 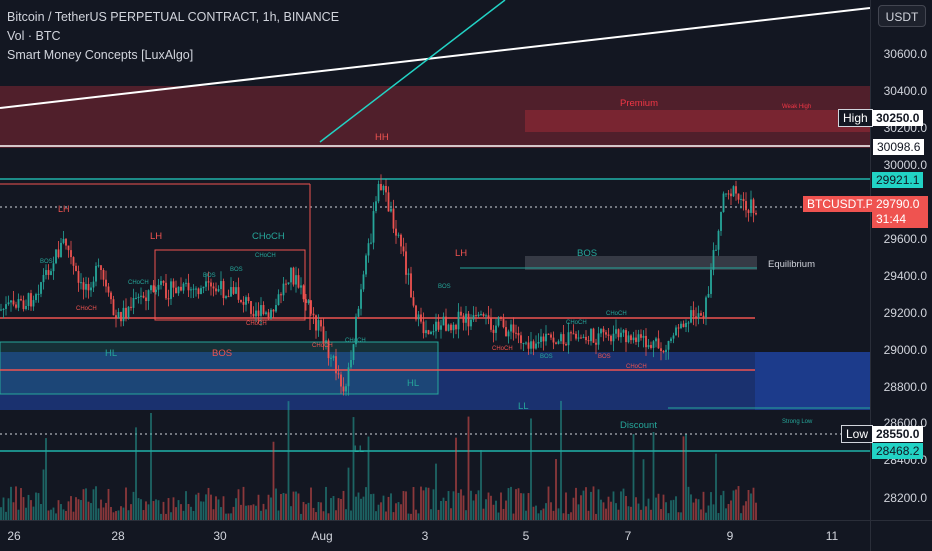 I want to click on time-tick-label: 5, so click(x=526, y=536).